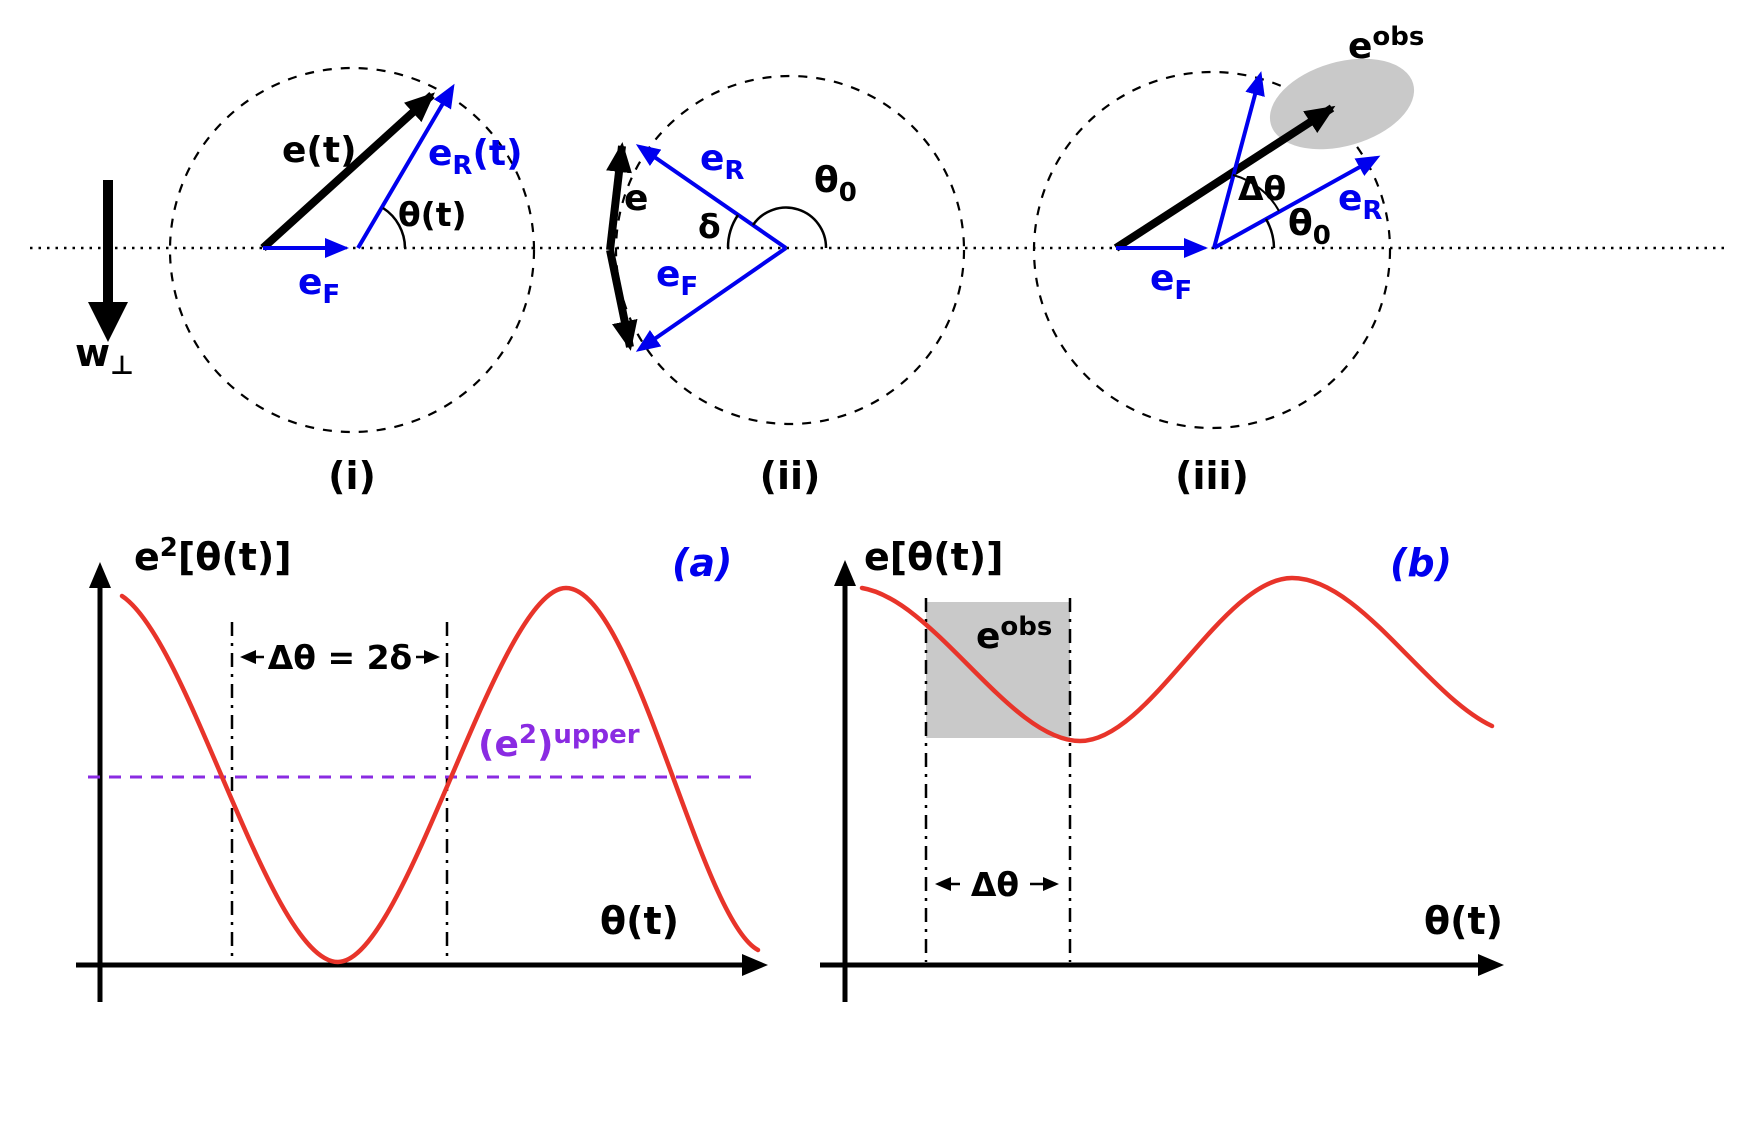  I want to click on plot-a-upper-threshold-label: (e2)upper, so click(559, 742).